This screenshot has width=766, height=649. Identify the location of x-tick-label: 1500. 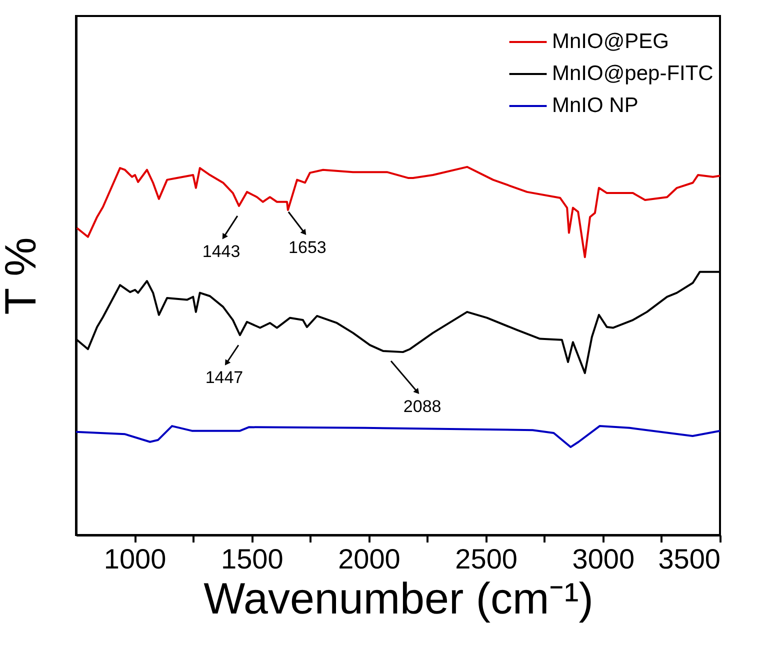
(252, 559).